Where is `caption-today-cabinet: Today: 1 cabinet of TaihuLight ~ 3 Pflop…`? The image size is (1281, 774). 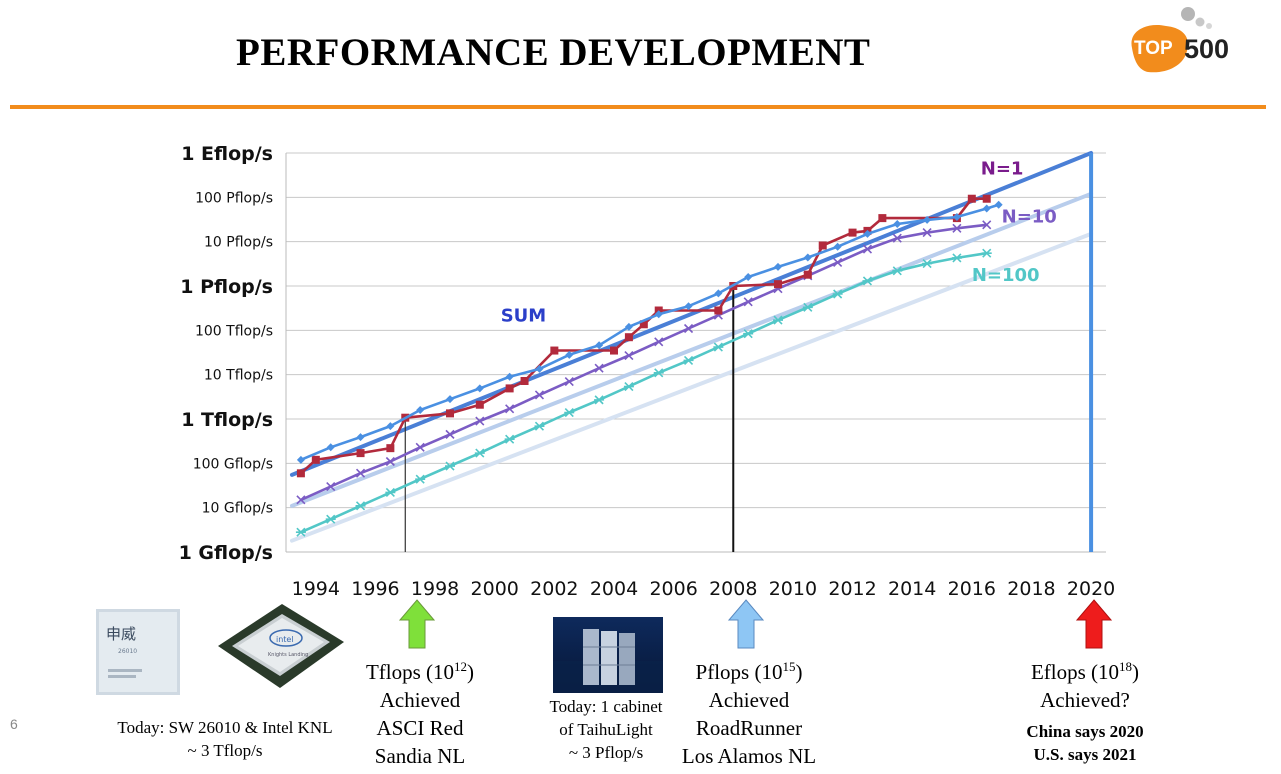 caption-today-cabinet: Today: 1 cabinet of TaihuLight ~ 3 Pflop… is located at coordinates (606, 729).